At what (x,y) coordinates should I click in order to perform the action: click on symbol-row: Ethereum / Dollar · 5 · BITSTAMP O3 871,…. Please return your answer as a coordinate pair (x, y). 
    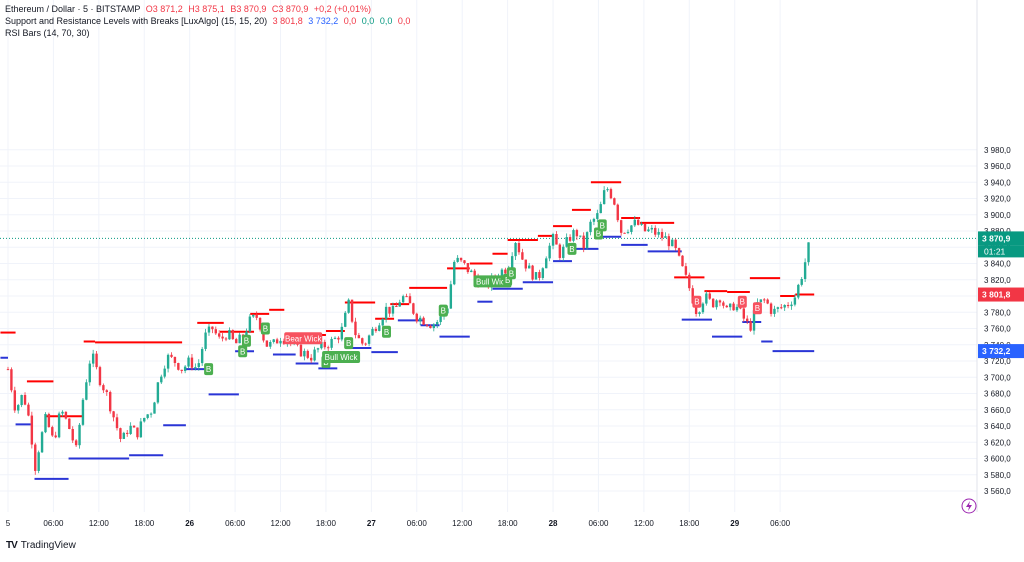
    Looking at the image, I should click on (207, 9).